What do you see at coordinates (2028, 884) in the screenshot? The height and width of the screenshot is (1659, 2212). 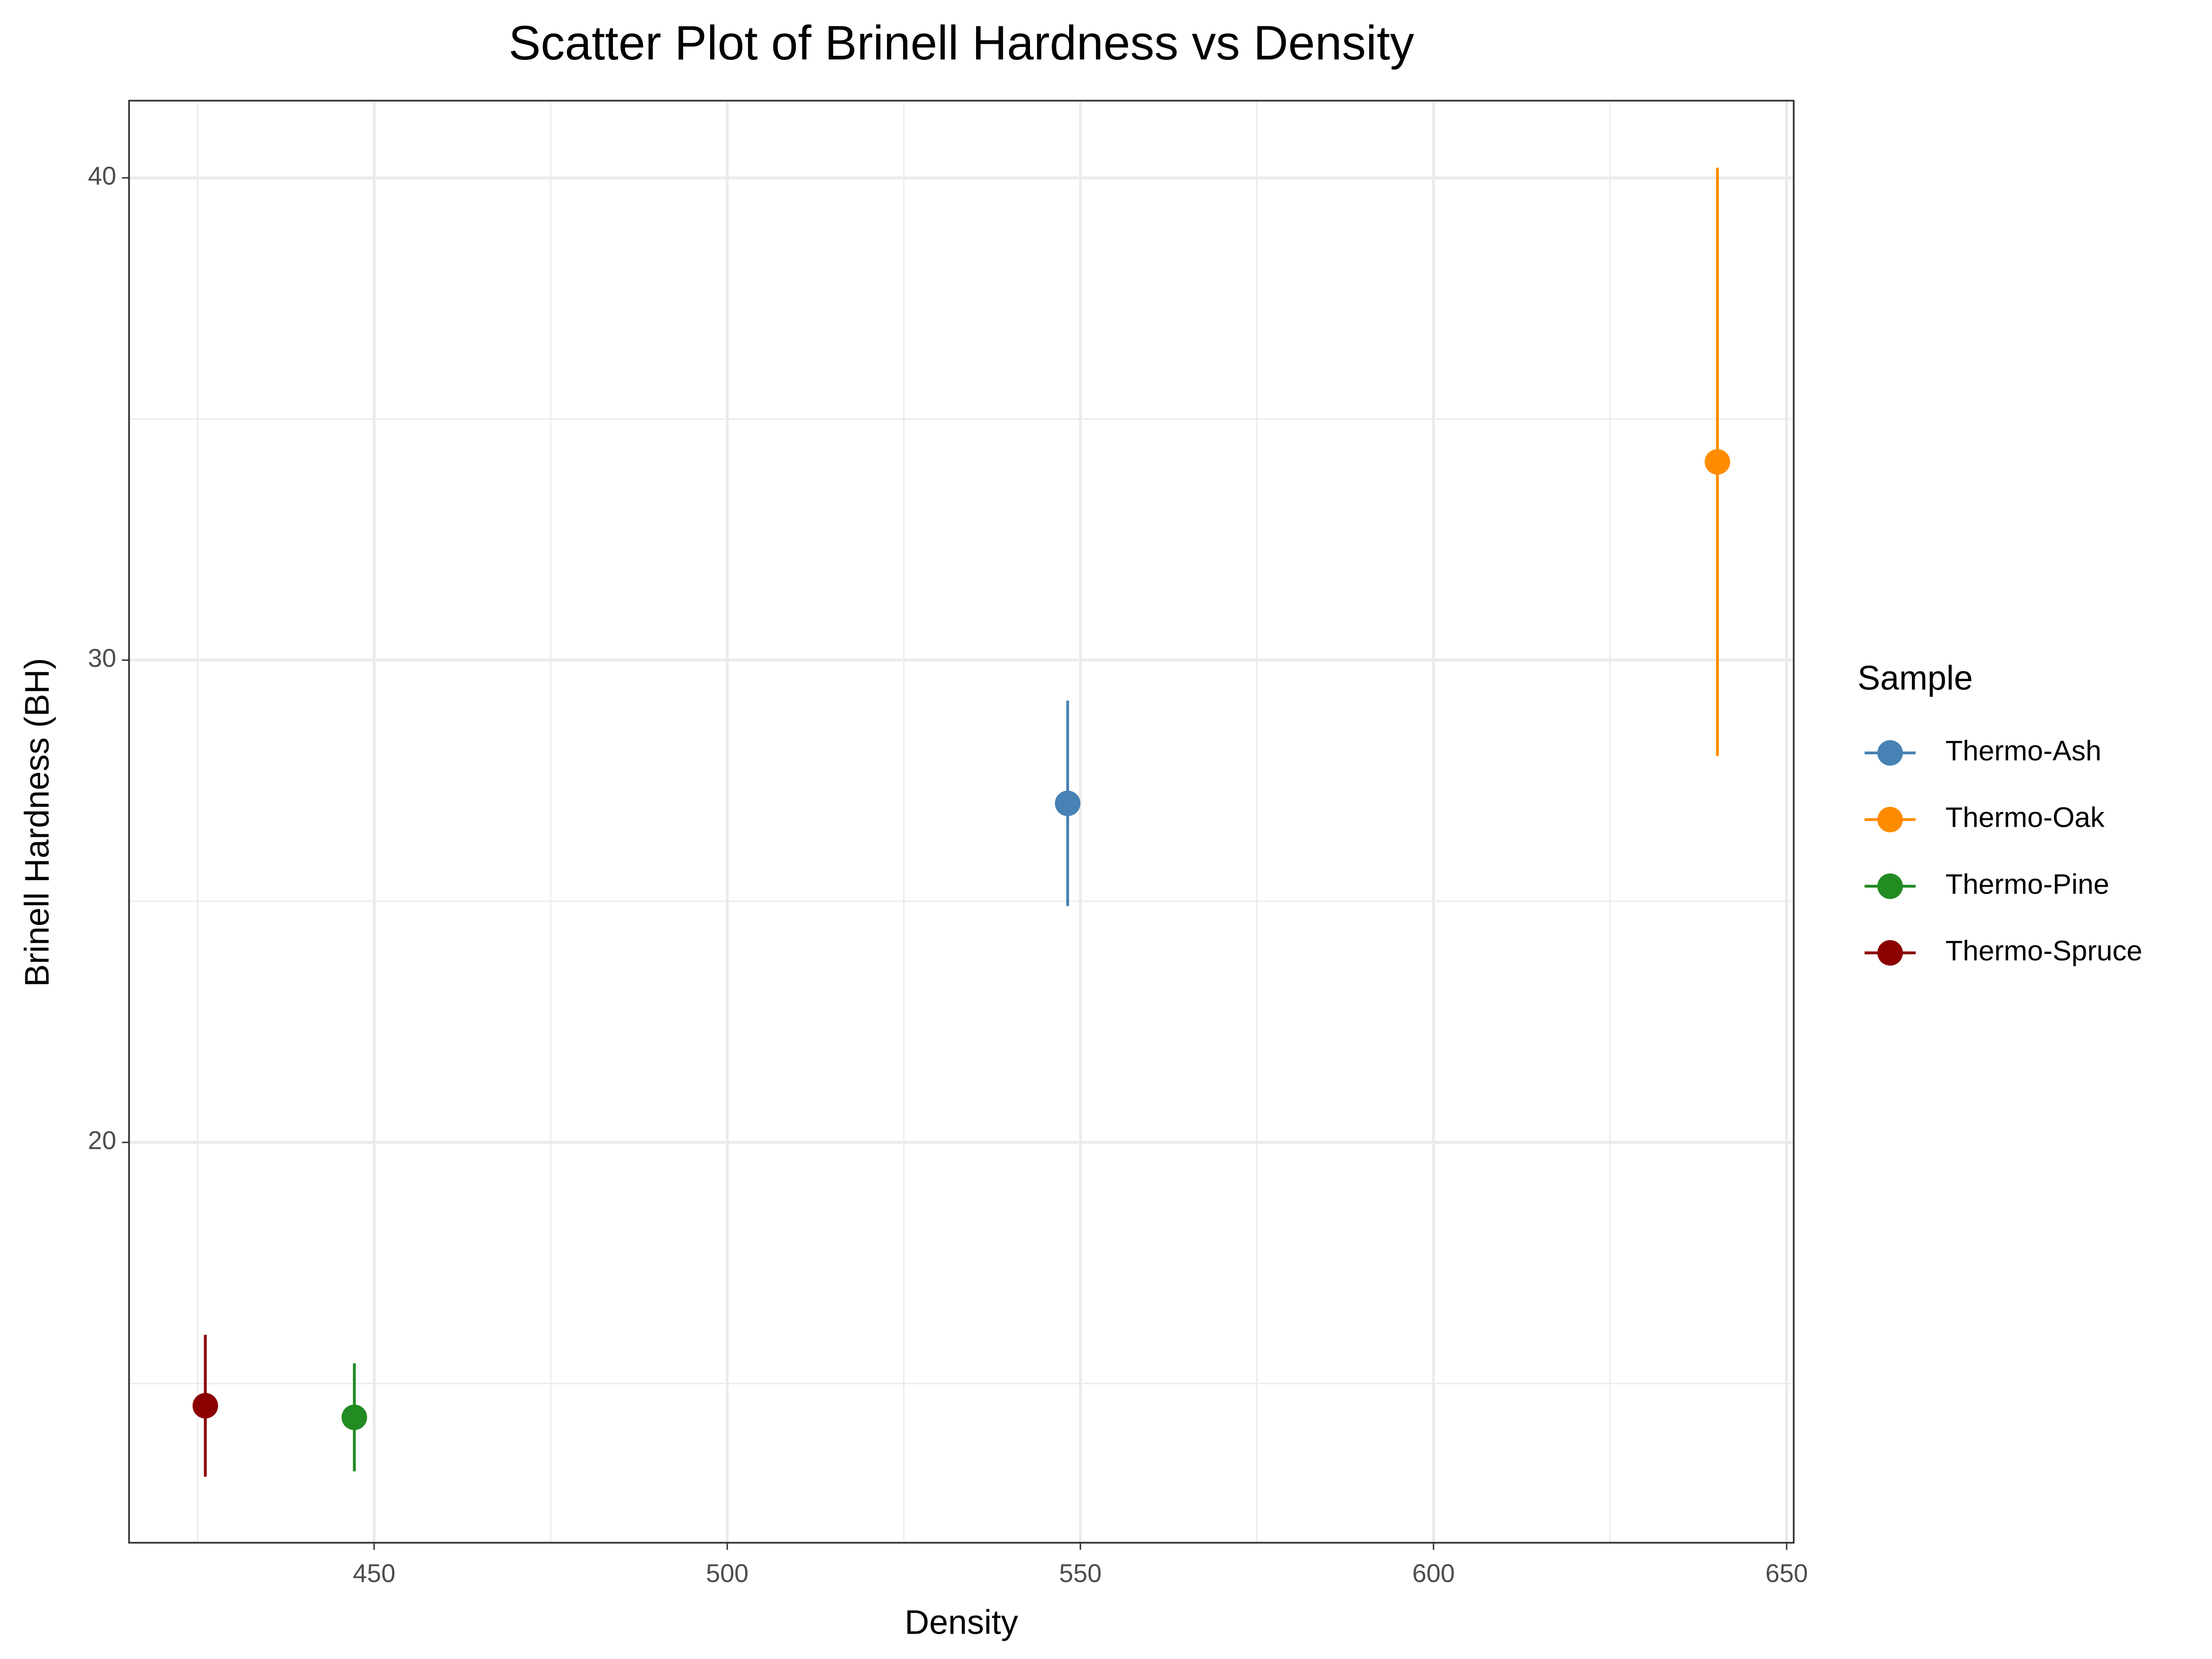 I see `legend-label: Thermo-Pine` at bounding box center [2028, 884].